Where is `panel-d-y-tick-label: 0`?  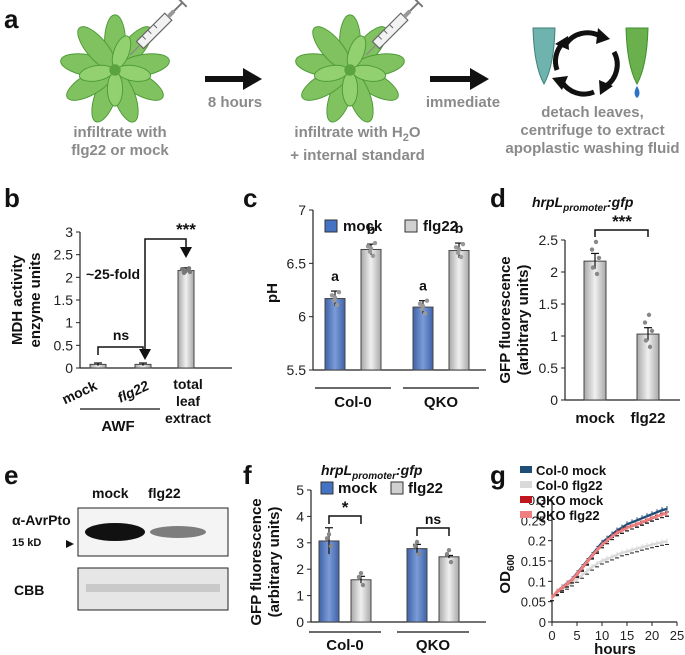
panel-d-y-tick-label: 0 is located at coordinates (554, 400).